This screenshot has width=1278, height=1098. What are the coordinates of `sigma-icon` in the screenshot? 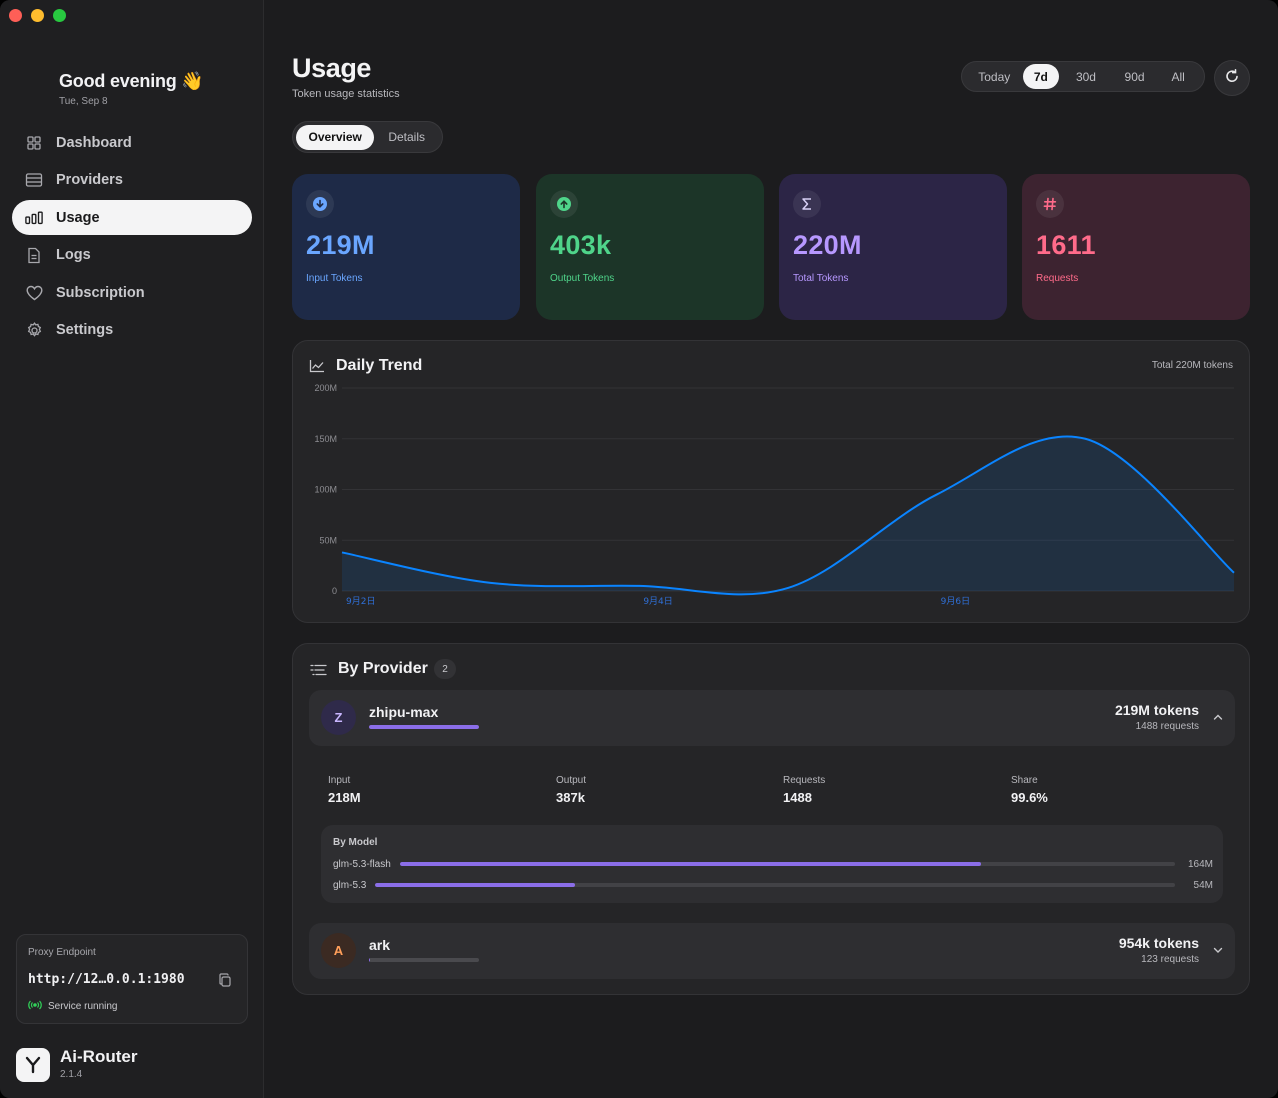 It's located at (807, 204).